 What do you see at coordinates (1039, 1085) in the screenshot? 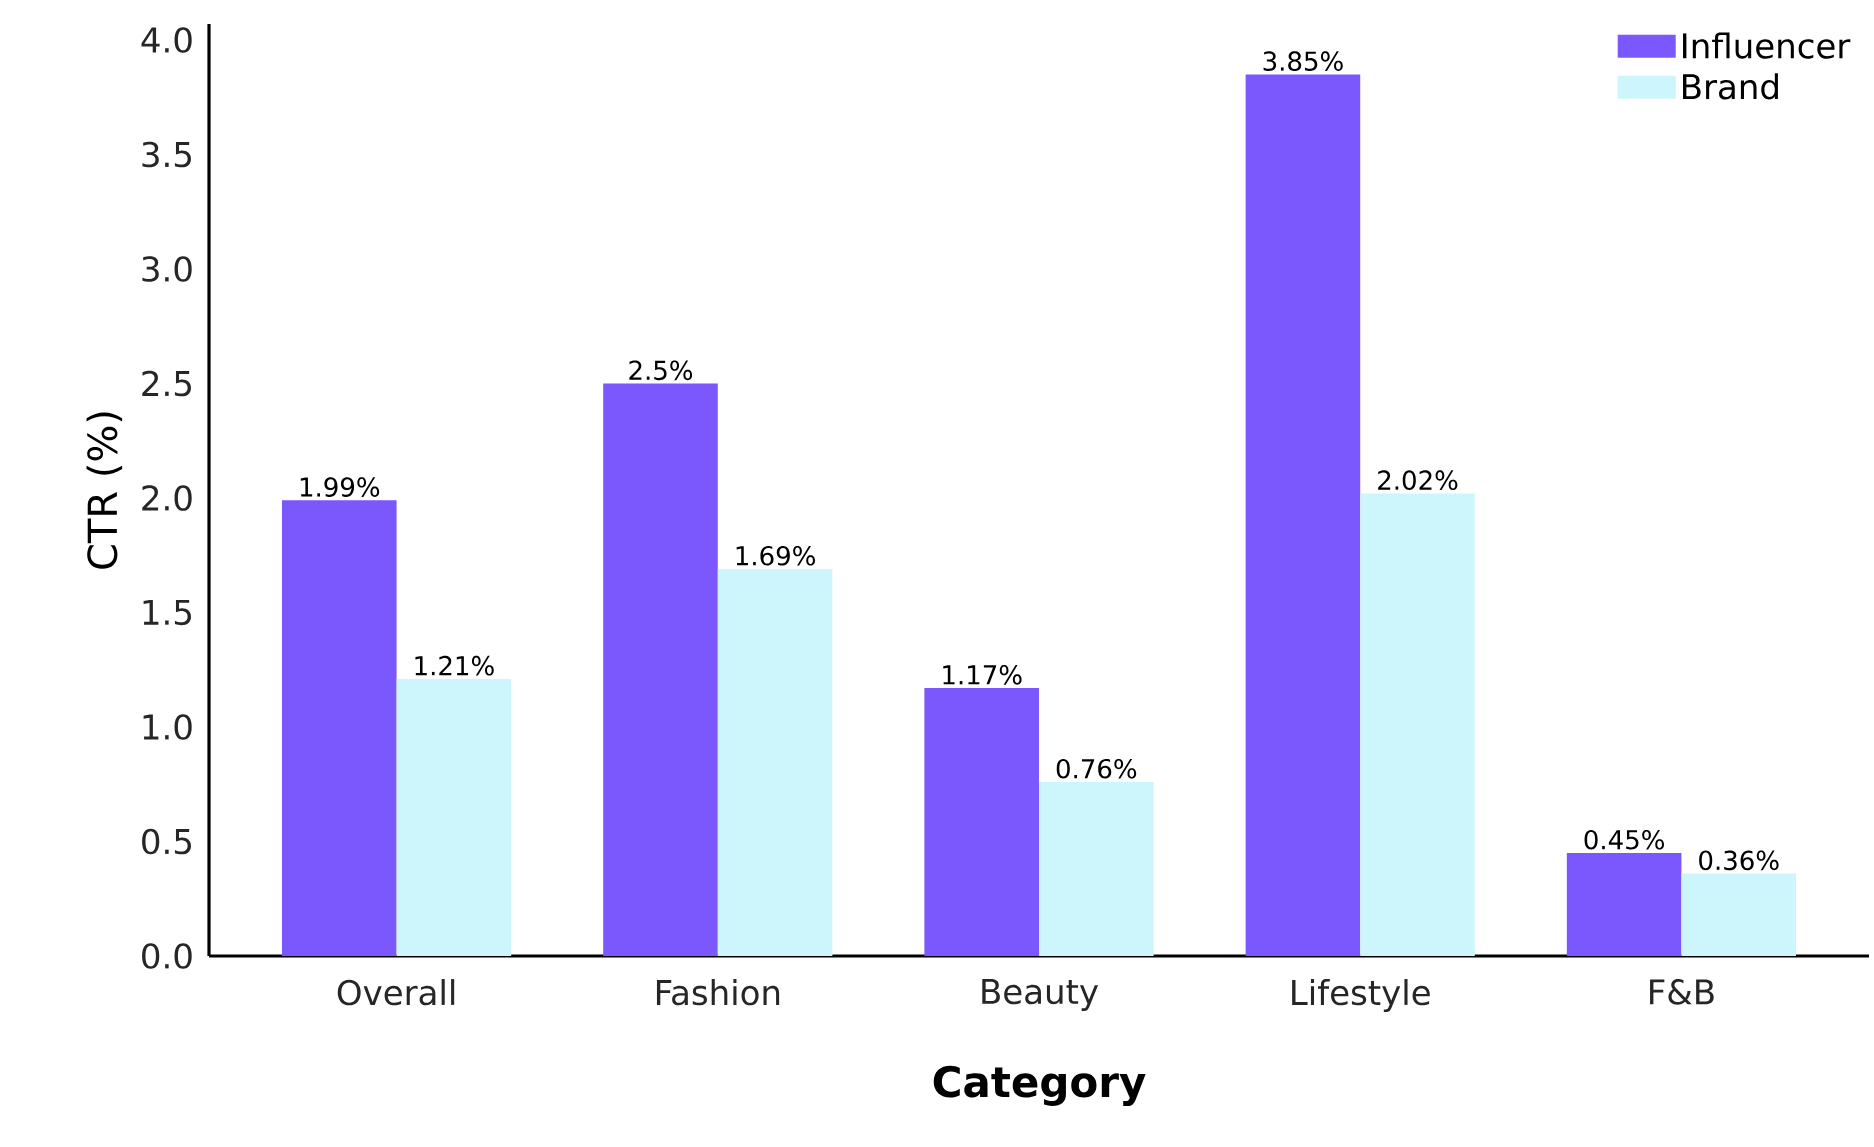
I see `x-axis-title: Category` at bounding box center [1039, 1085].